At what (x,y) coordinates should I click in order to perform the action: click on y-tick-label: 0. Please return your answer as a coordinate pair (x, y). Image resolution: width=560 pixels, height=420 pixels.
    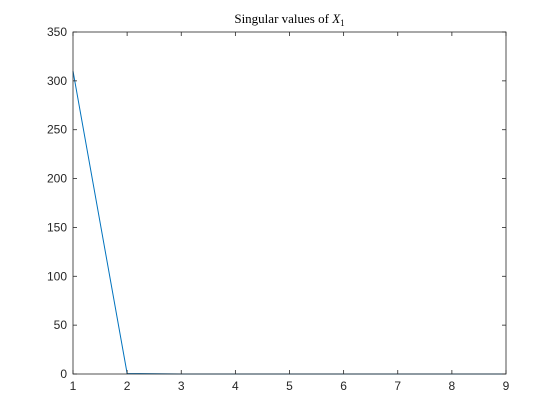
    Looking at the image, I should click on (63, 374).